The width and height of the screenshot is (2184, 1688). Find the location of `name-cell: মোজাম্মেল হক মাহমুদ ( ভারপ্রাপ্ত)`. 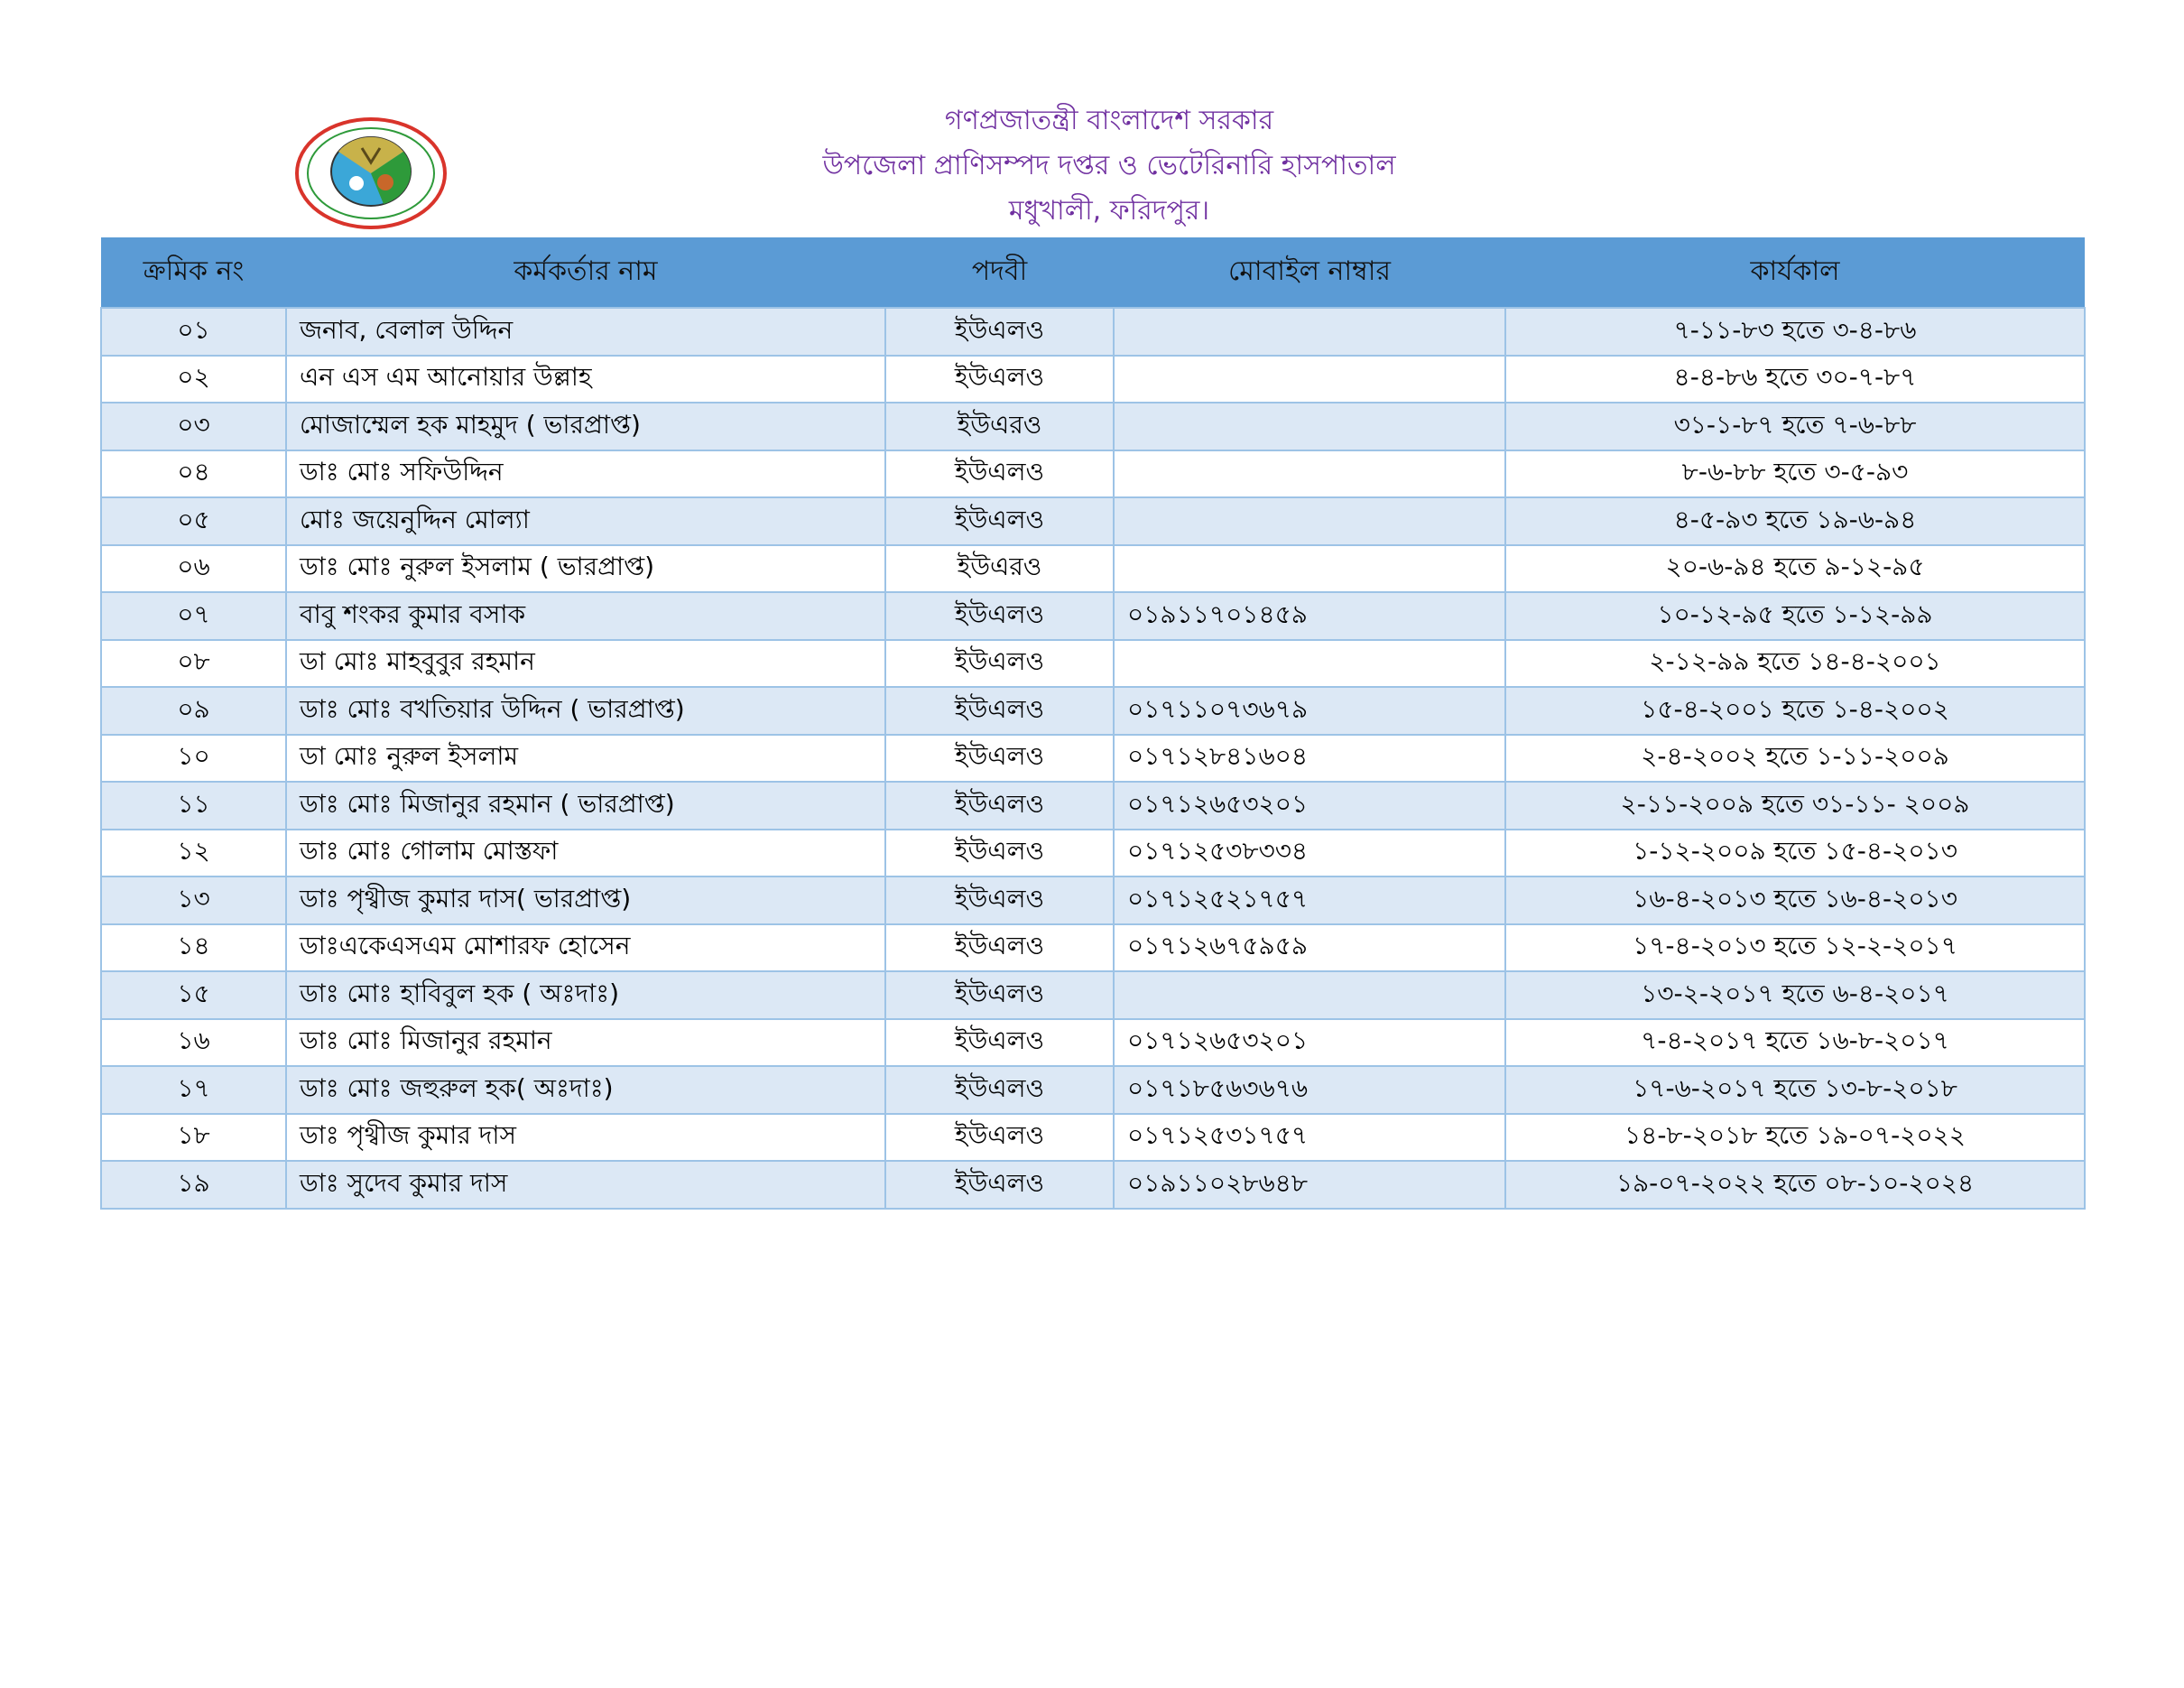

name-cell: মোজাম্মেল হক মাহমুদ ( ভারপ্রাপ্ত) is located at coordinates (585, 427).